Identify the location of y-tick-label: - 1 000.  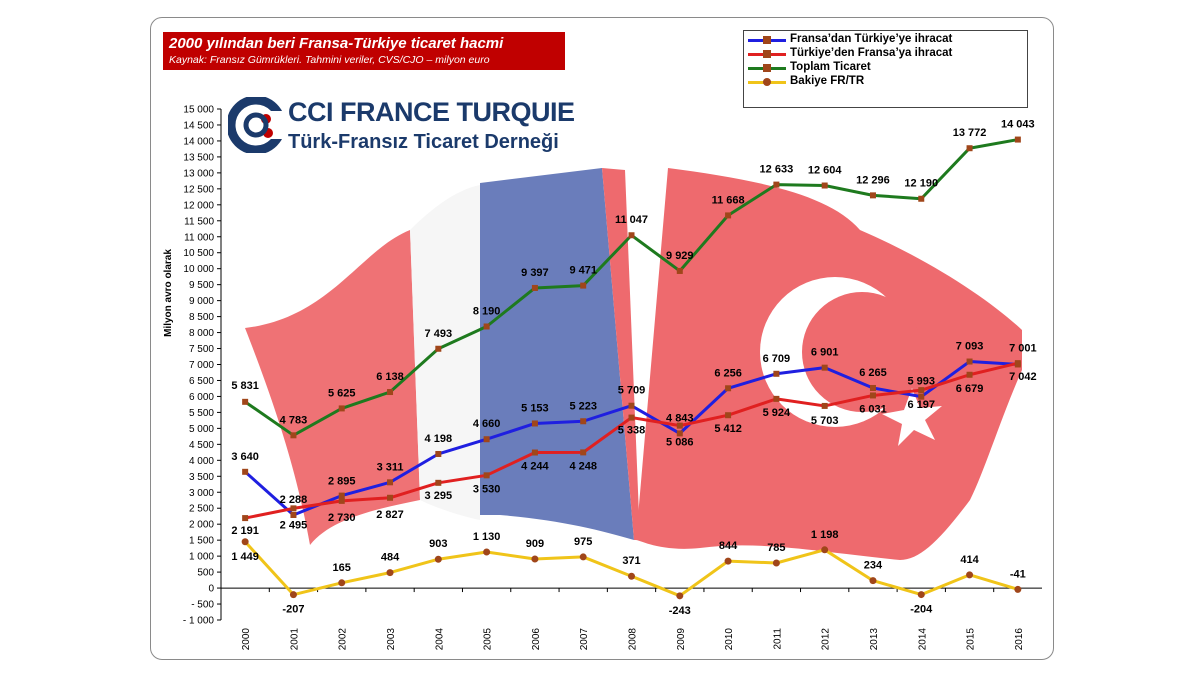
(199, 621).